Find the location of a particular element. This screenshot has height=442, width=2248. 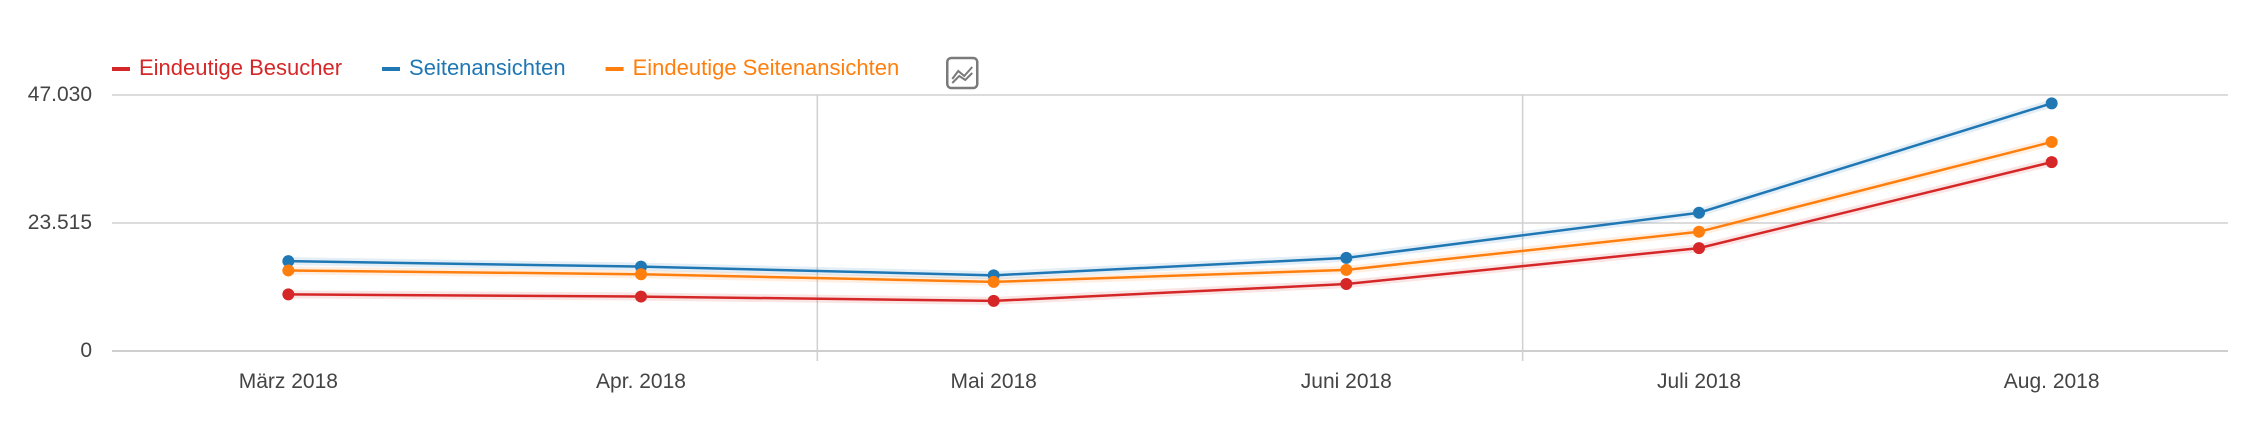

legend-label: Eindeutige Seitenansichten is located at coordinates (766, 67).